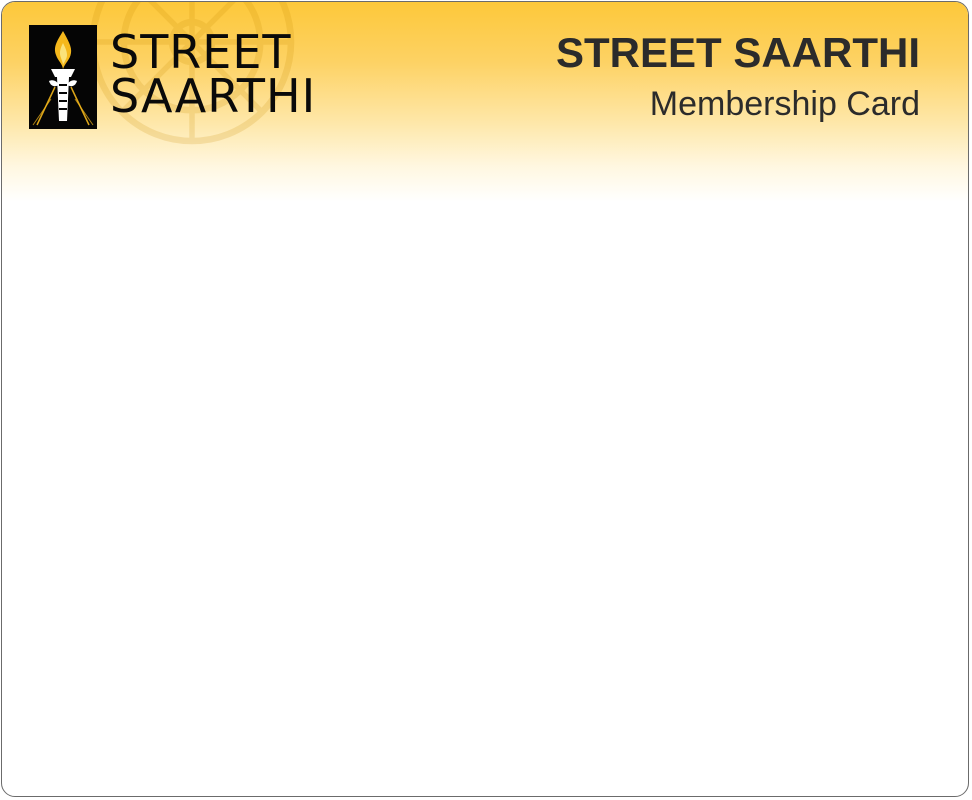 This screenshot has width=972, height=800. What do you see at coordinates (213, 96) in the screenshot?
I see `logo-line-2: SAARTHI` at bounding box center [213, 96].